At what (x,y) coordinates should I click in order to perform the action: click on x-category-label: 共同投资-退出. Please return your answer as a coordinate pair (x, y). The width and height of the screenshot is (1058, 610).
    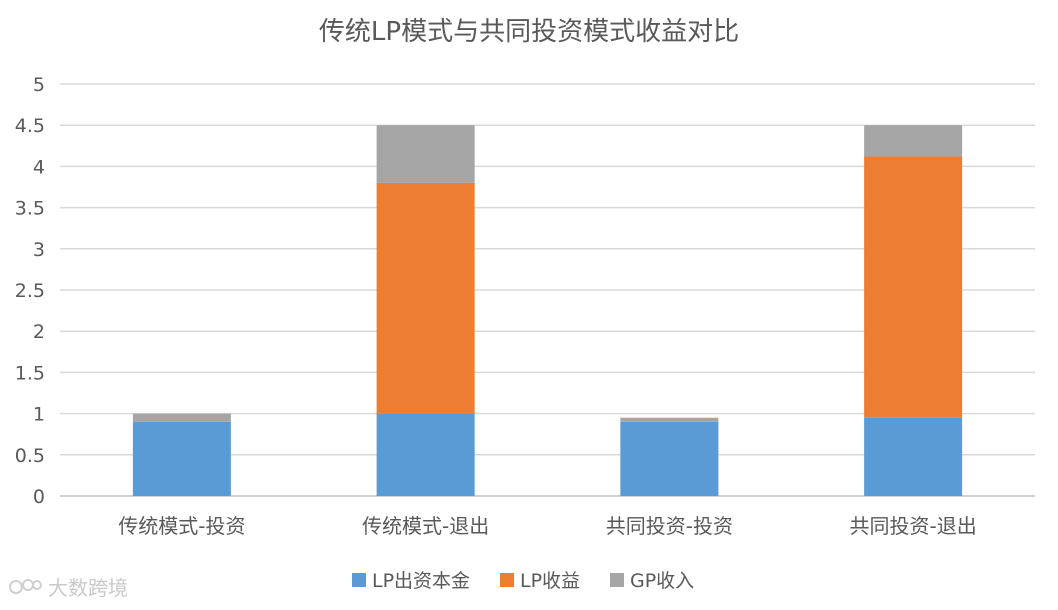
    Looking at the image, I should click on (913, 526).